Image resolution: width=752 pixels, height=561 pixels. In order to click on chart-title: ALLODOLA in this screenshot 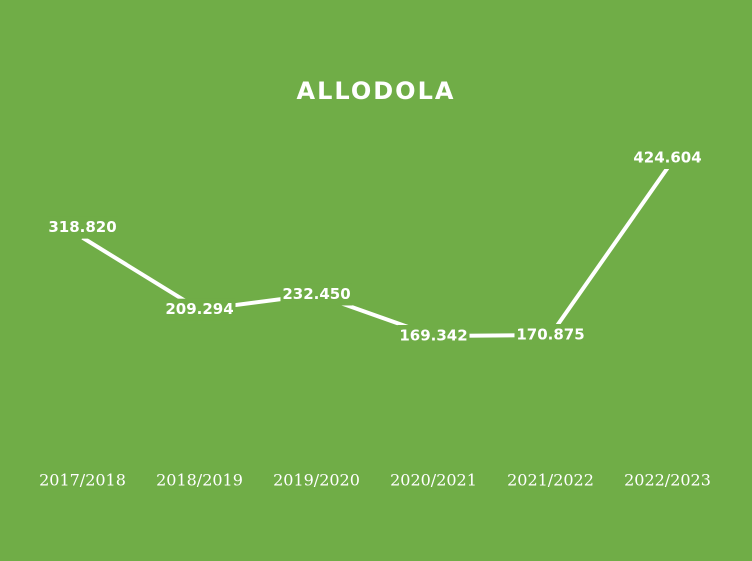, I will do `click(376, 91)`.